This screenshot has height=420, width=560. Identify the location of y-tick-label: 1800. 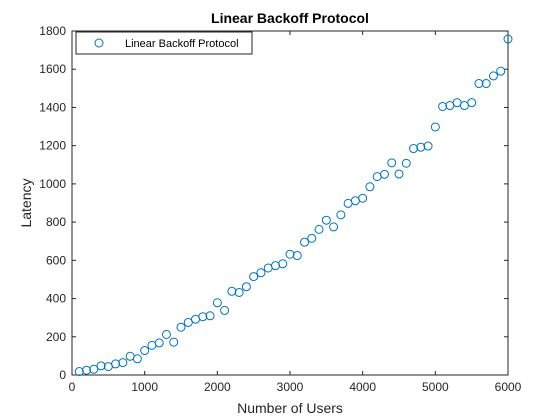
(52, 31).